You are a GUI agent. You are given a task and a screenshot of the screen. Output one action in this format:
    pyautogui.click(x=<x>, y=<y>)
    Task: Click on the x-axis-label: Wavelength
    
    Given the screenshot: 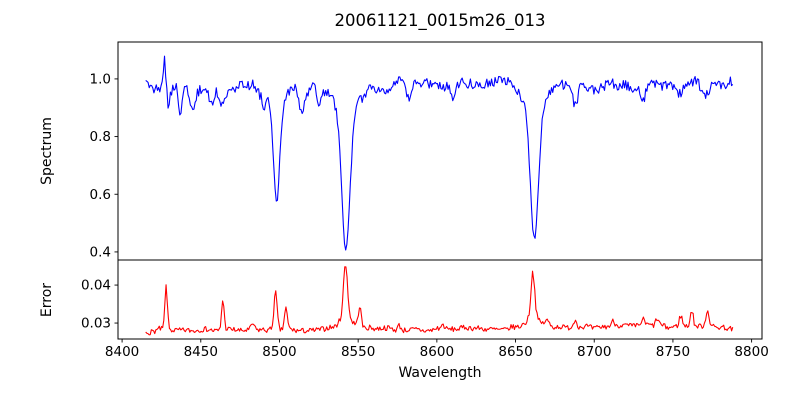 What is the action you would take?
    pyautogui.click(x=440, y=373)
    